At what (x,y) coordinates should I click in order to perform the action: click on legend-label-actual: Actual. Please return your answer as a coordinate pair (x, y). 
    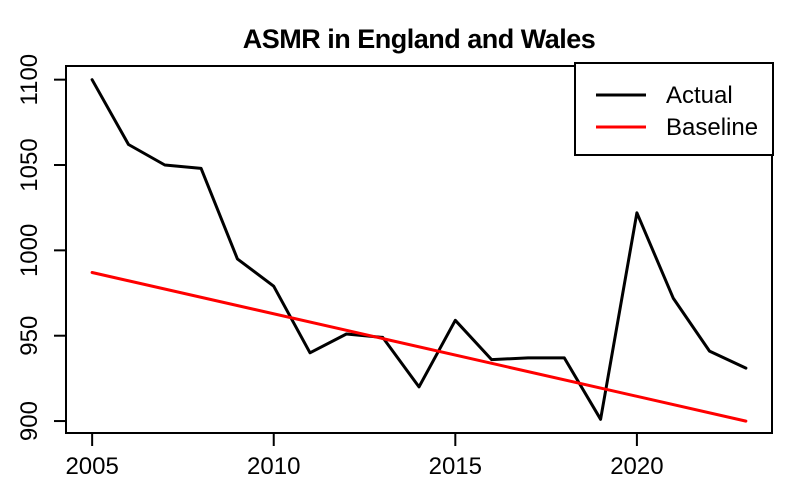
    Looking at the image, I should click on (699, 95).